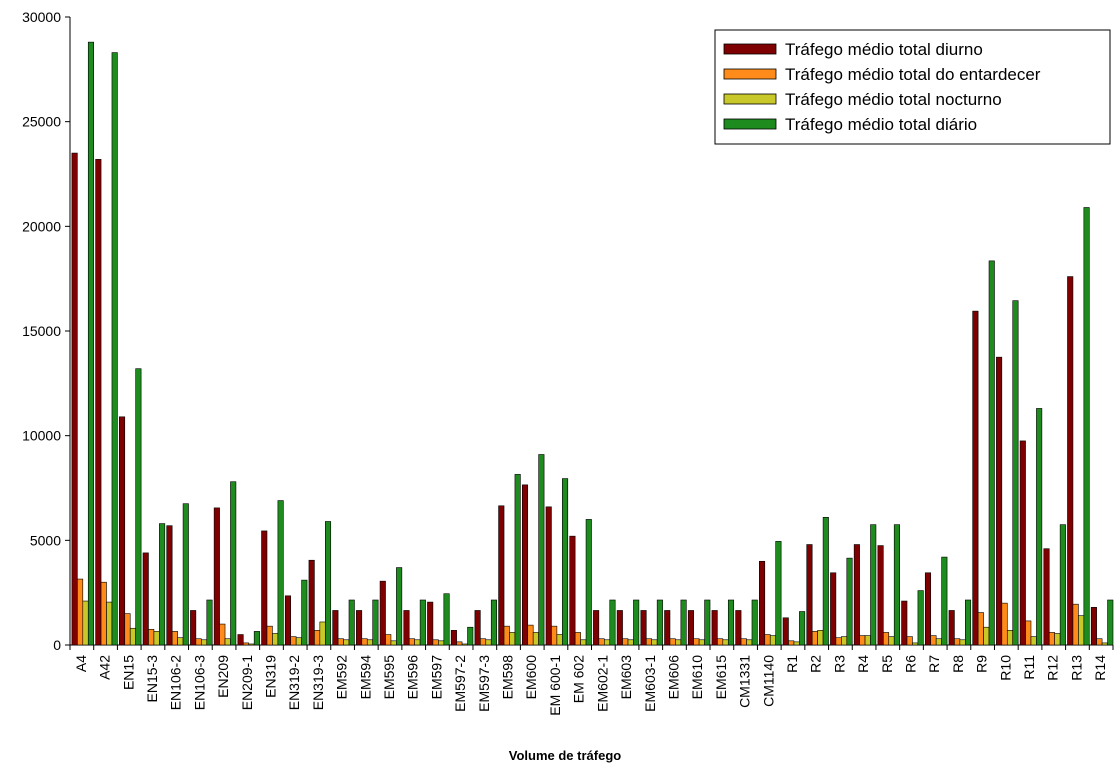 The image size is (1120, 767). I want to click on legend-box, so click(912, 87).